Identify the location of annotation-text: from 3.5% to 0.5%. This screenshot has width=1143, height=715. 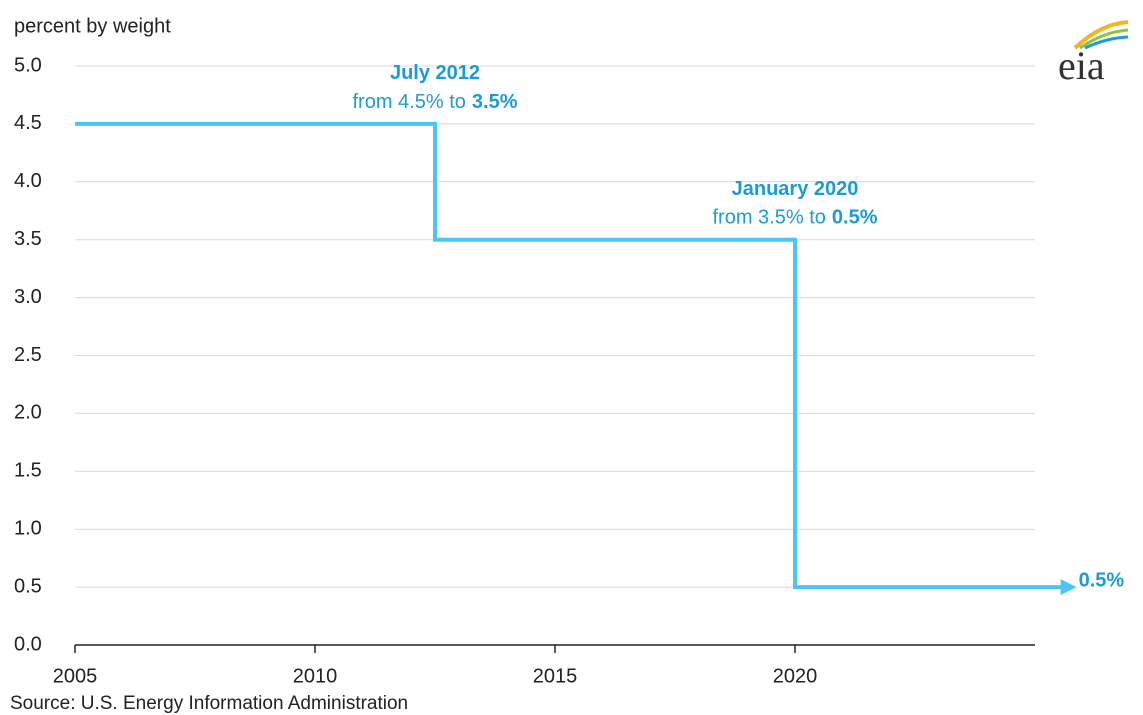
(795, 218).